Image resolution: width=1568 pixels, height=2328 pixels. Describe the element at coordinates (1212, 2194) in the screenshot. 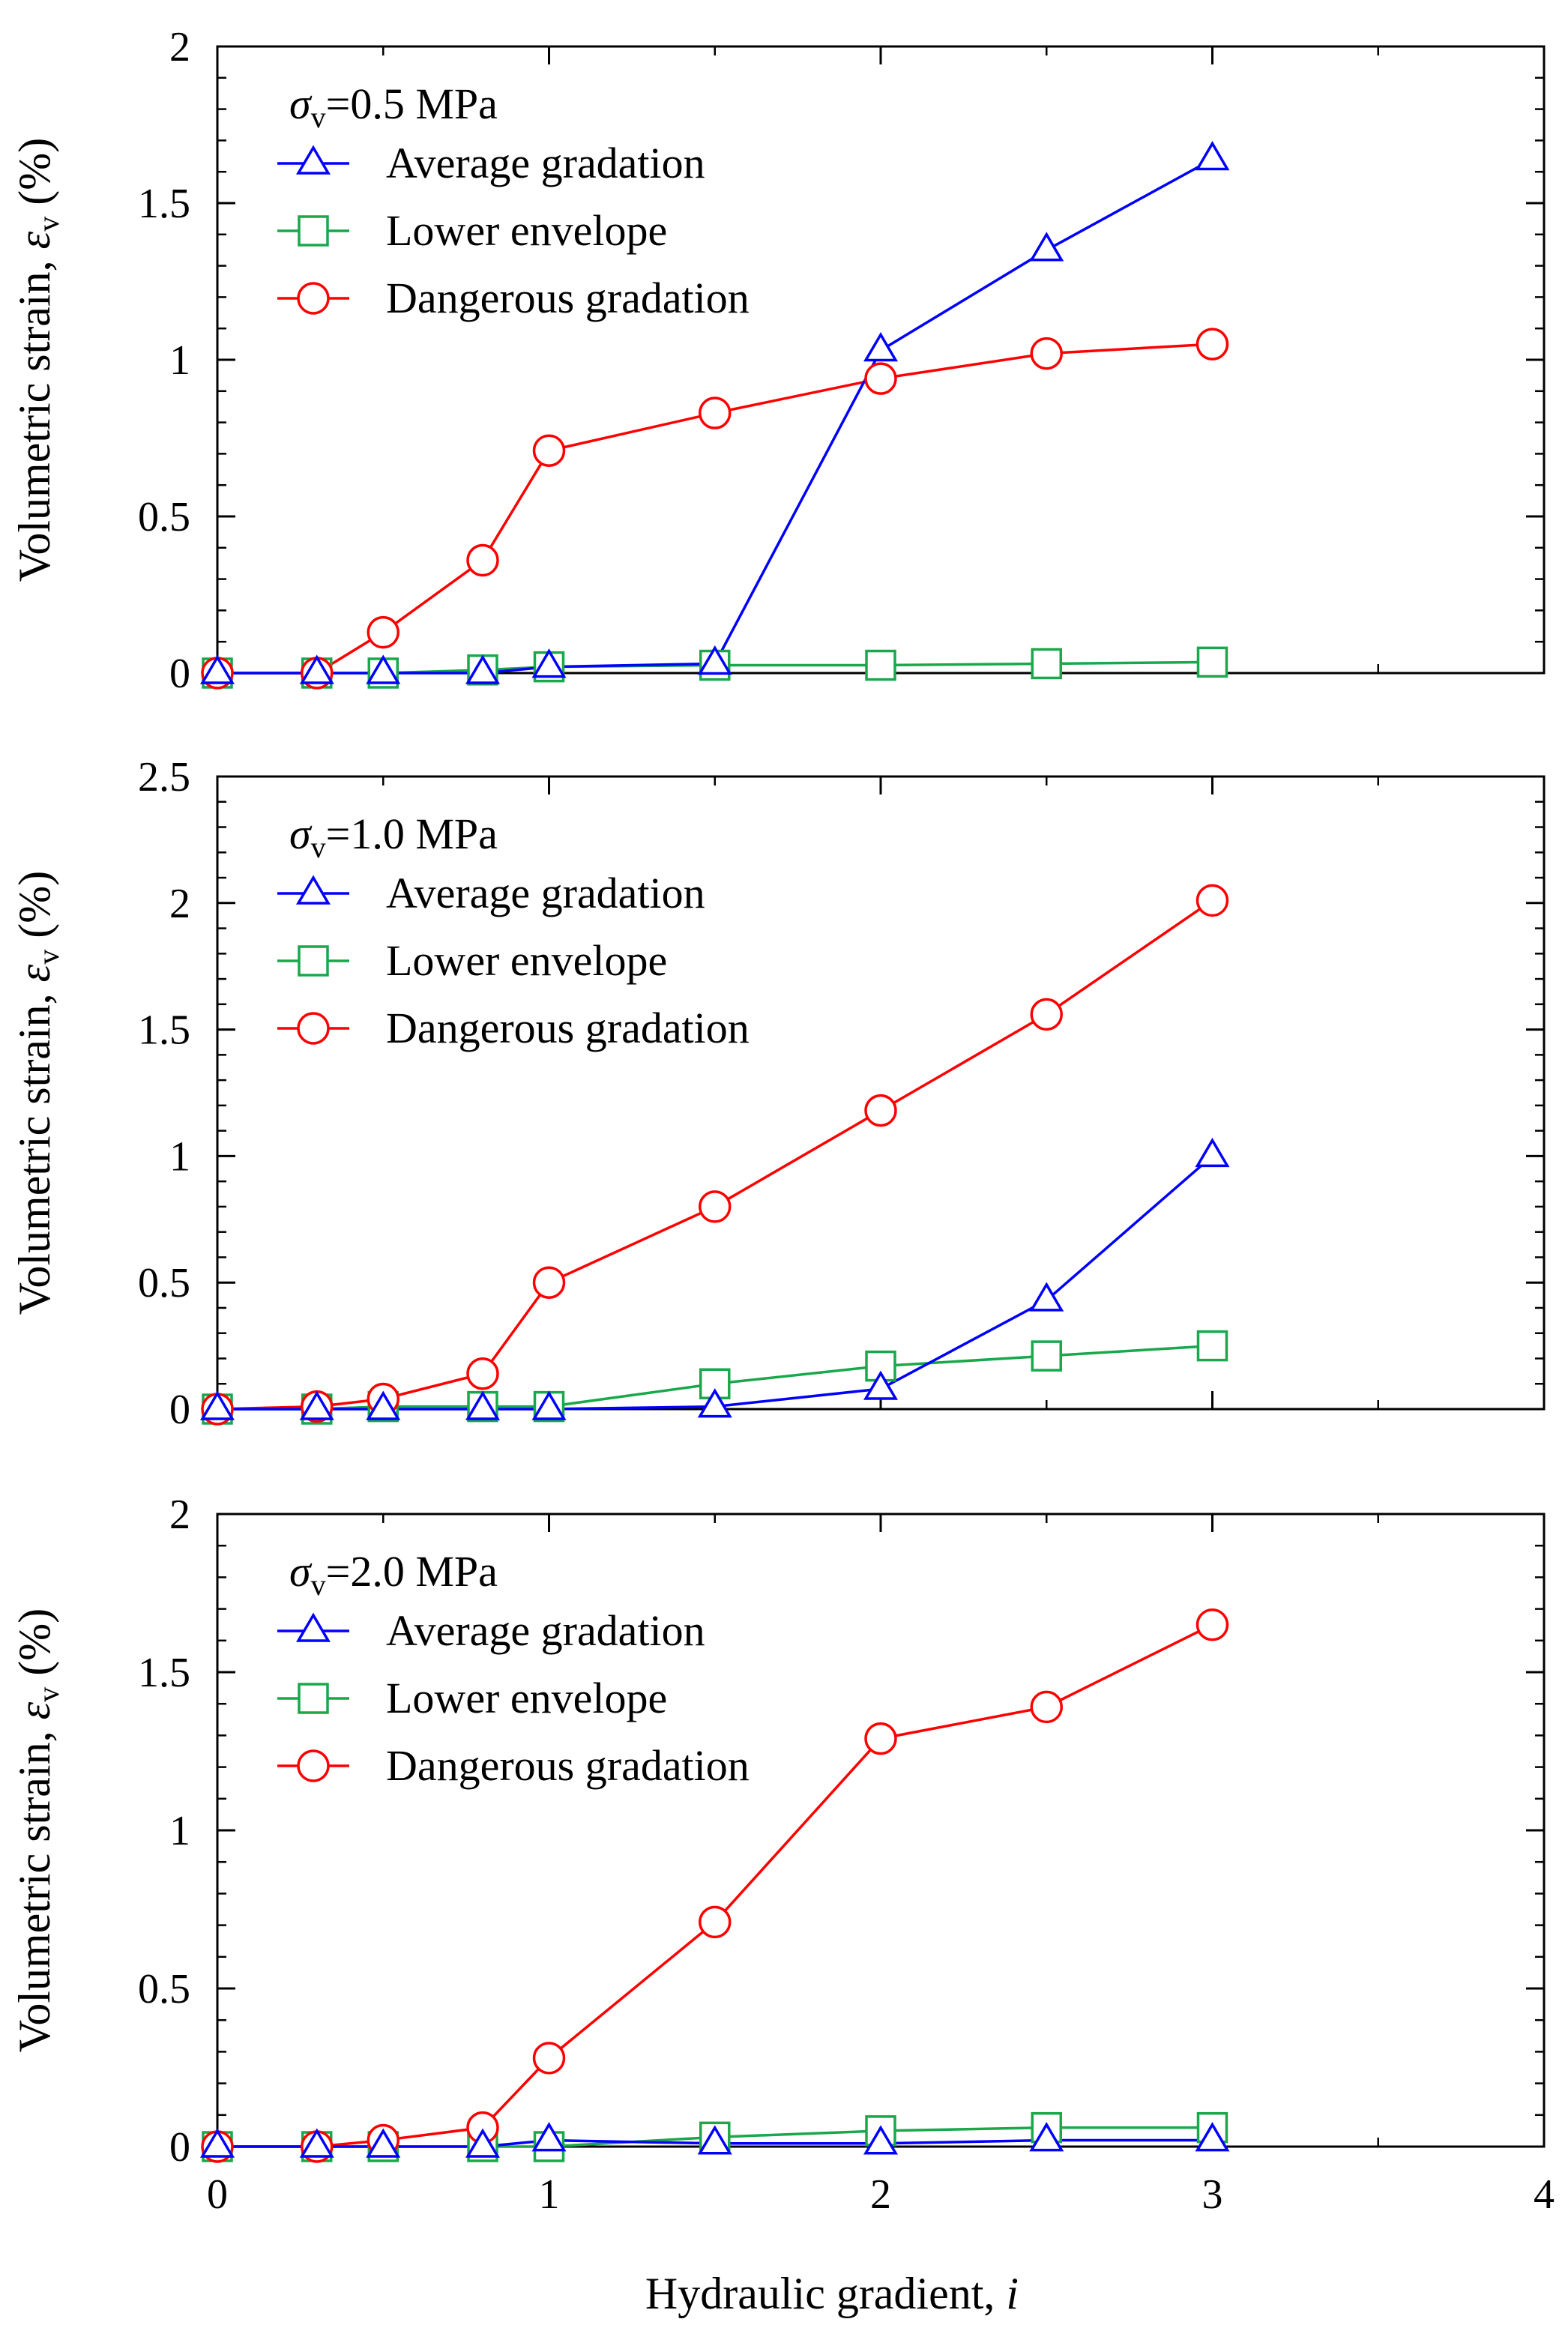

I see `x-tick-label: 3` at that location.